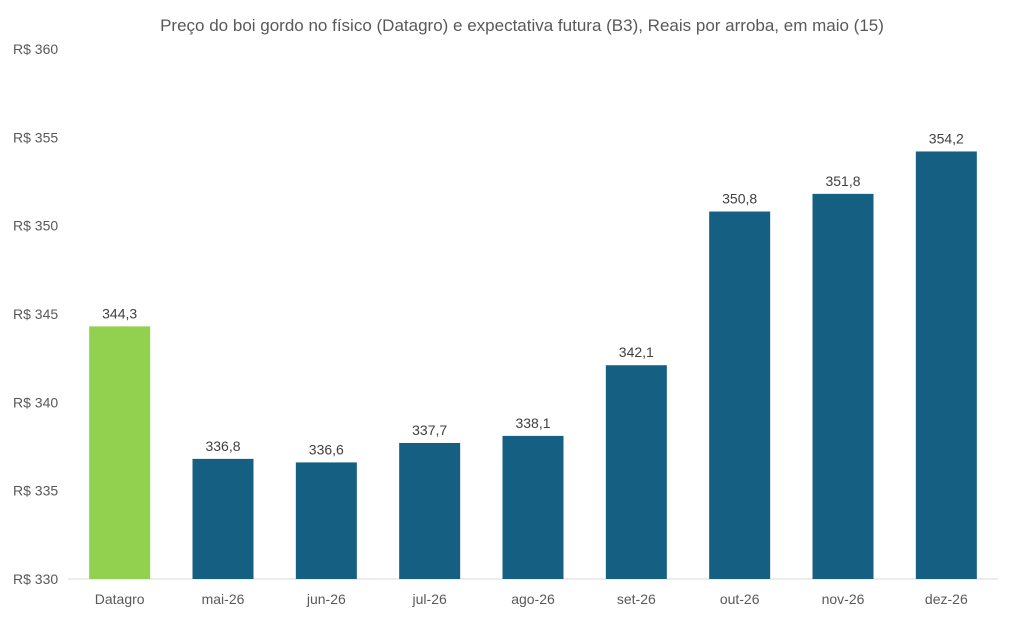  Describe the element at coordinates (35, 579) in the screenshot. I see `y-tick-label: R$ 330` at that location.